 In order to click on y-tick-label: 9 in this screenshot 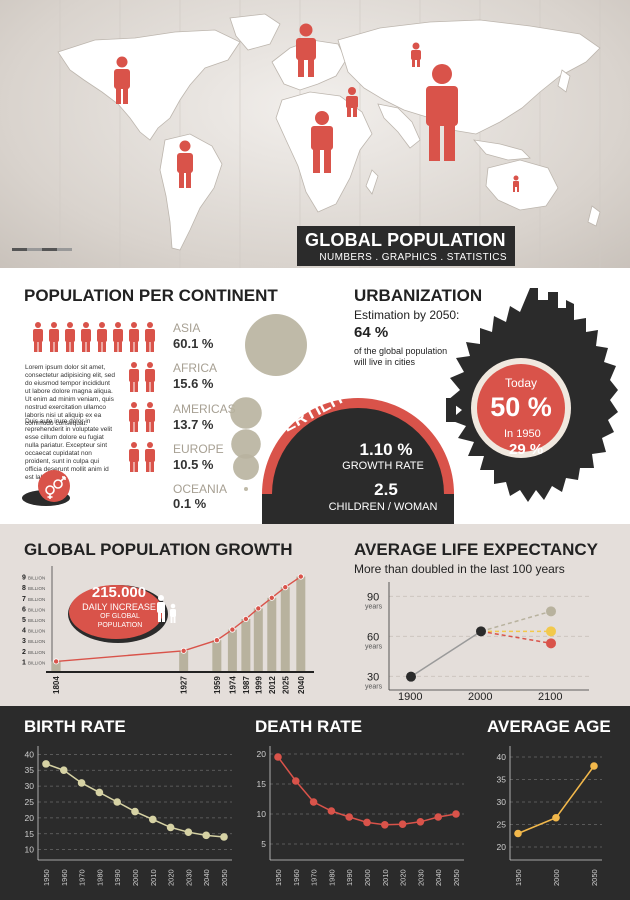, I will do `click(24, 578)`.